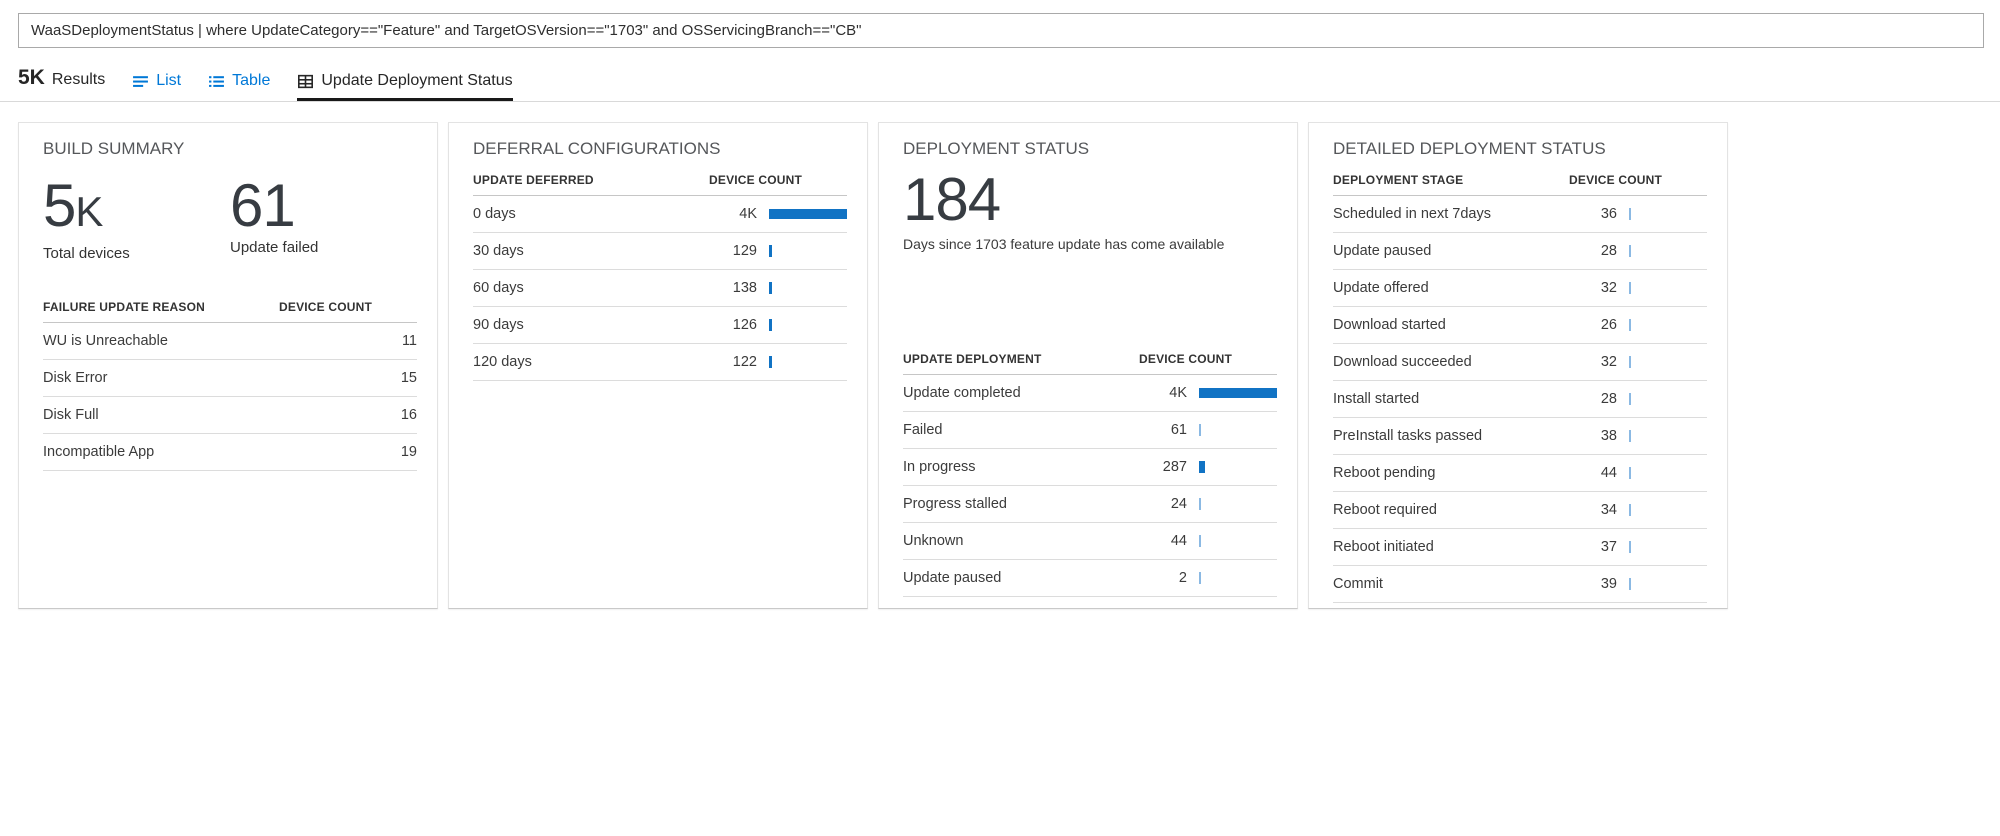 The width and height of the screenshot is (2000, 836). What do you see at coordinates (1090, 430) in the screenshot?
I see `table-row: Failed 61` at bounding box center [1090, 430].